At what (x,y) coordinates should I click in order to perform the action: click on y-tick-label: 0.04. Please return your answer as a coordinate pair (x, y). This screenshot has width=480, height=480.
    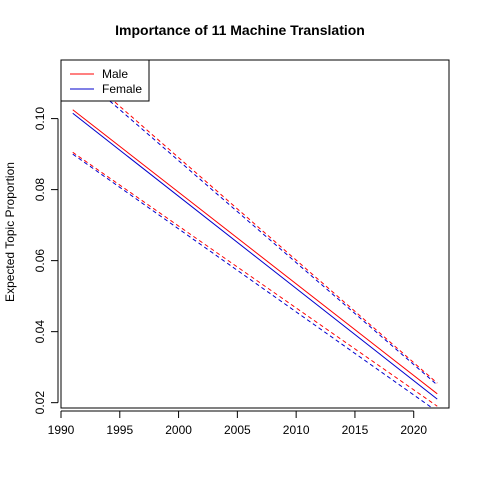
    Looking at the image, I should click on (40, 332).